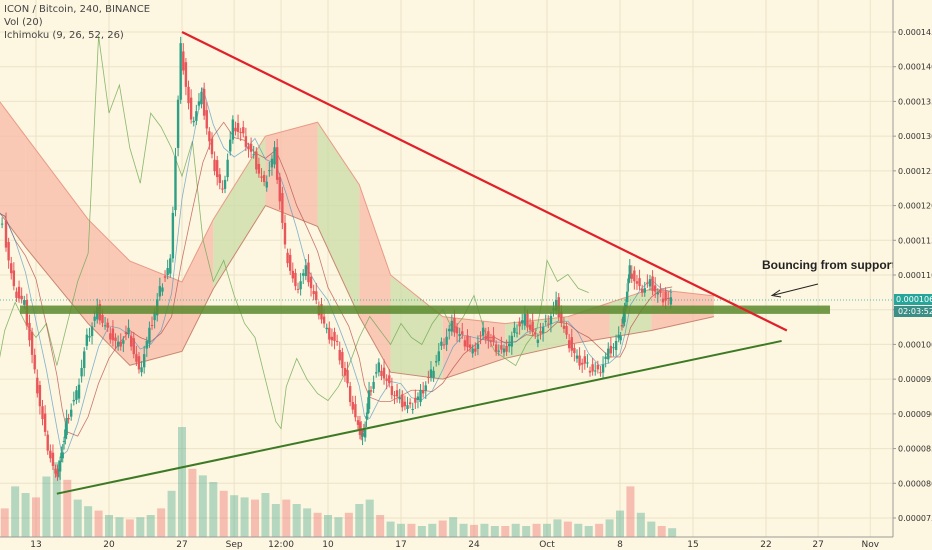 The height and width of the screenshot is (550, 932). I want to click on time-tick-label: Nov, so click(870, 545).